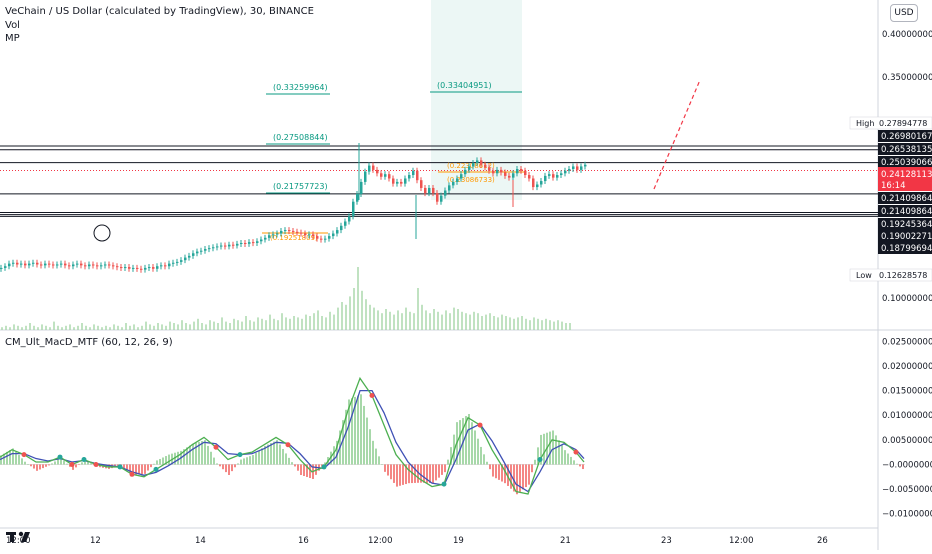 This screenshot has width=932, height=554. I want to click on price-label-value: 0.19002271, so click(906, 237).